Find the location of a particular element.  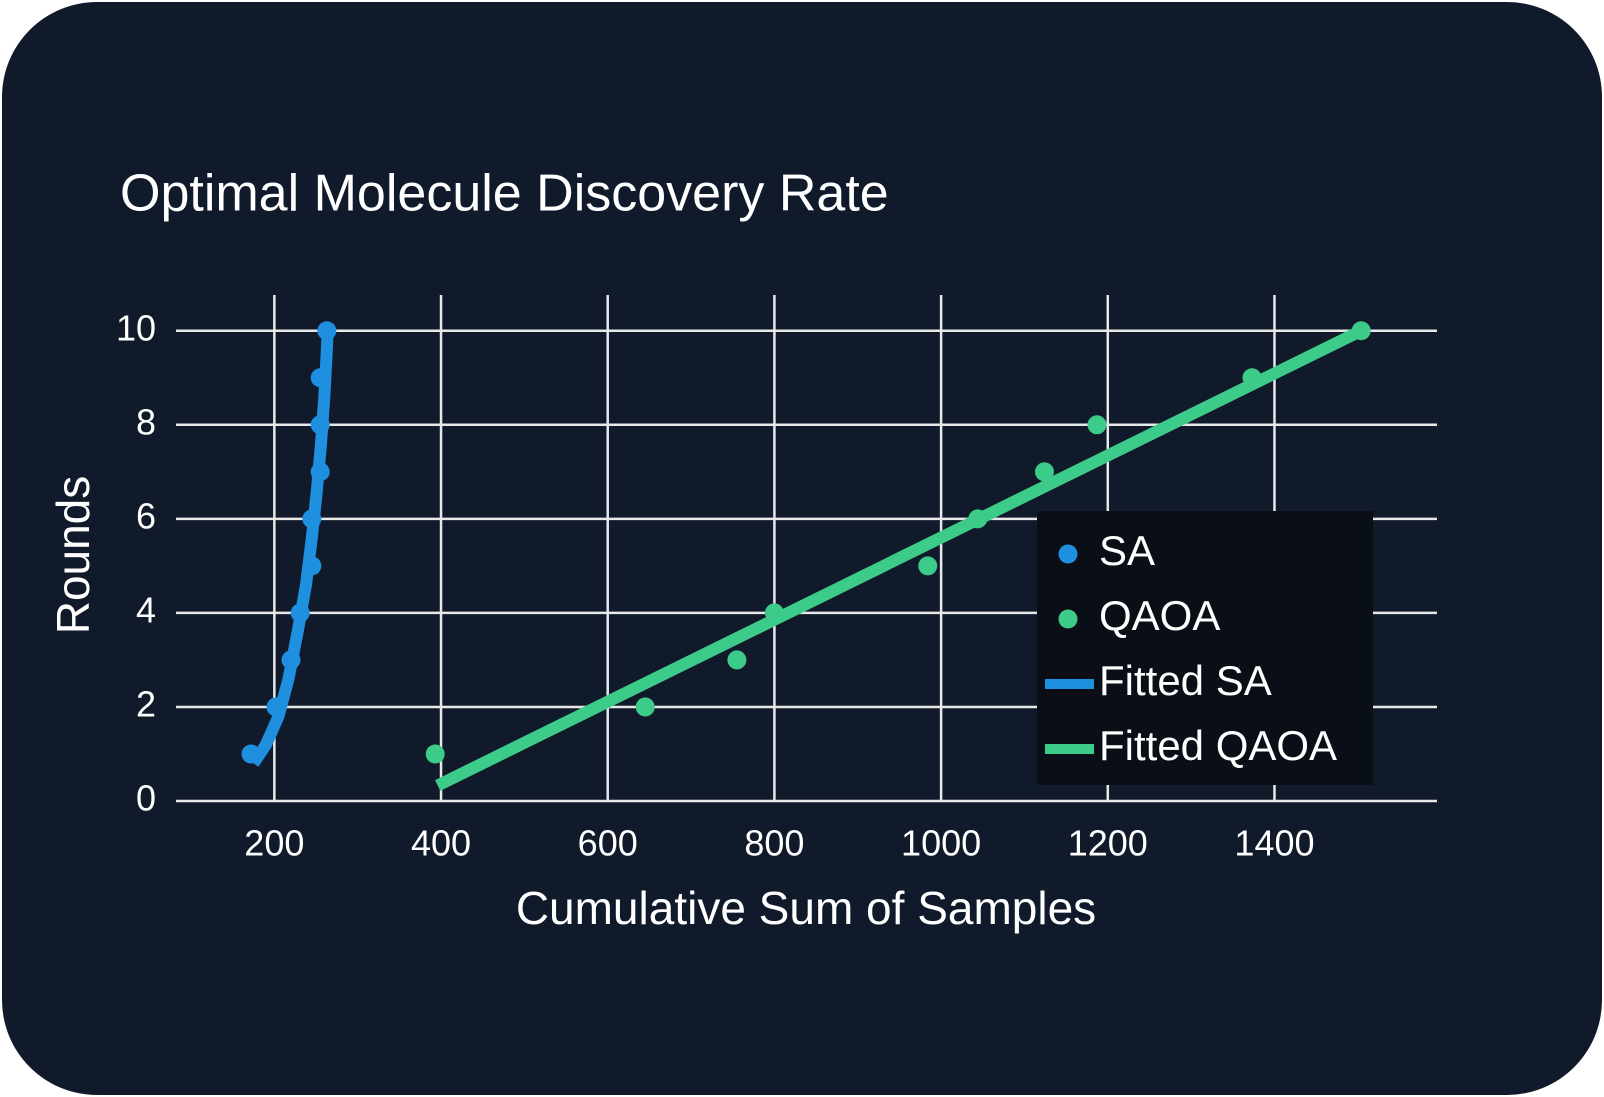

legend-label: SA is located at coordinates (1127, 550).